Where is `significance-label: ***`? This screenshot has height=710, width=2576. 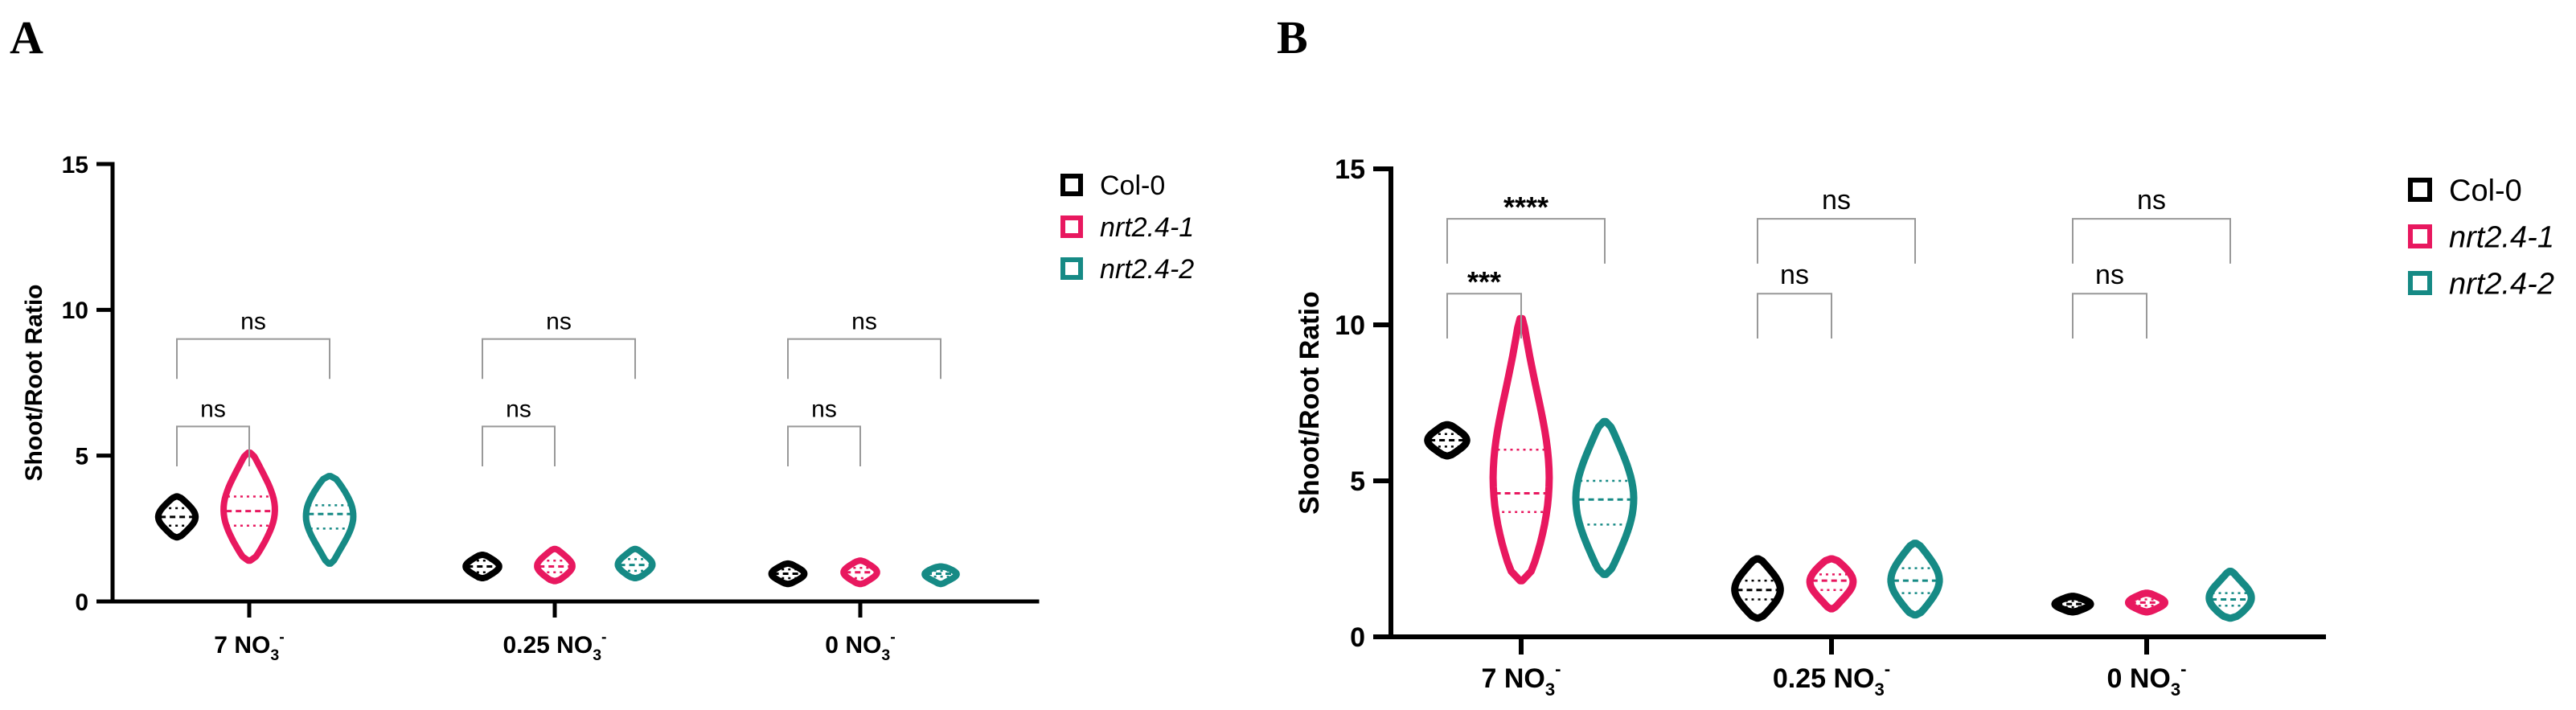 significance-label: *** is located at coordinates (1484, 281).